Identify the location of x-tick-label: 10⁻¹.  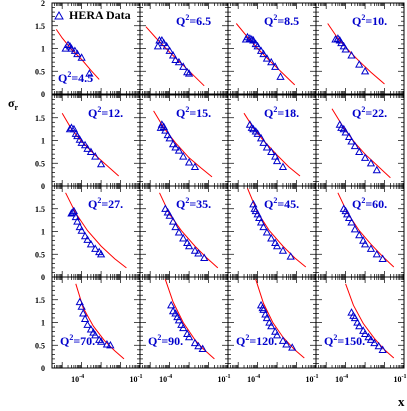
(312, 379).